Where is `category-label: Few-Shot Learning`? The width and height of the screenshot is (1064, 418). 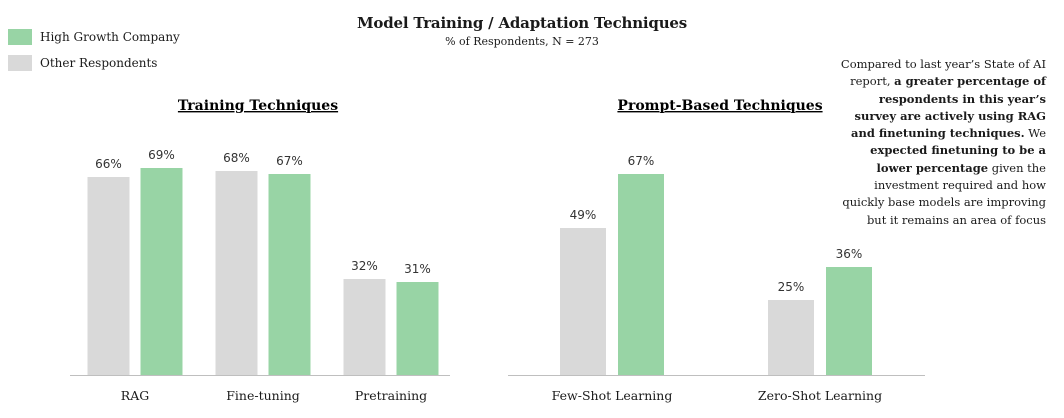
category-label: Few-Shot Learning is located at coordinates (612, 395).